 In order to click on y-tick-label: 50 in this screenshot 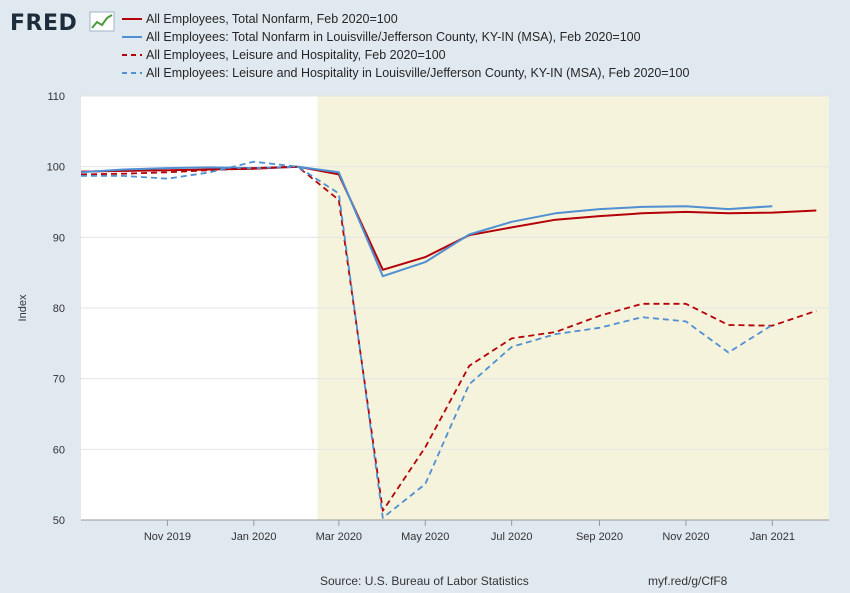, I will do `click(59, 521)`.